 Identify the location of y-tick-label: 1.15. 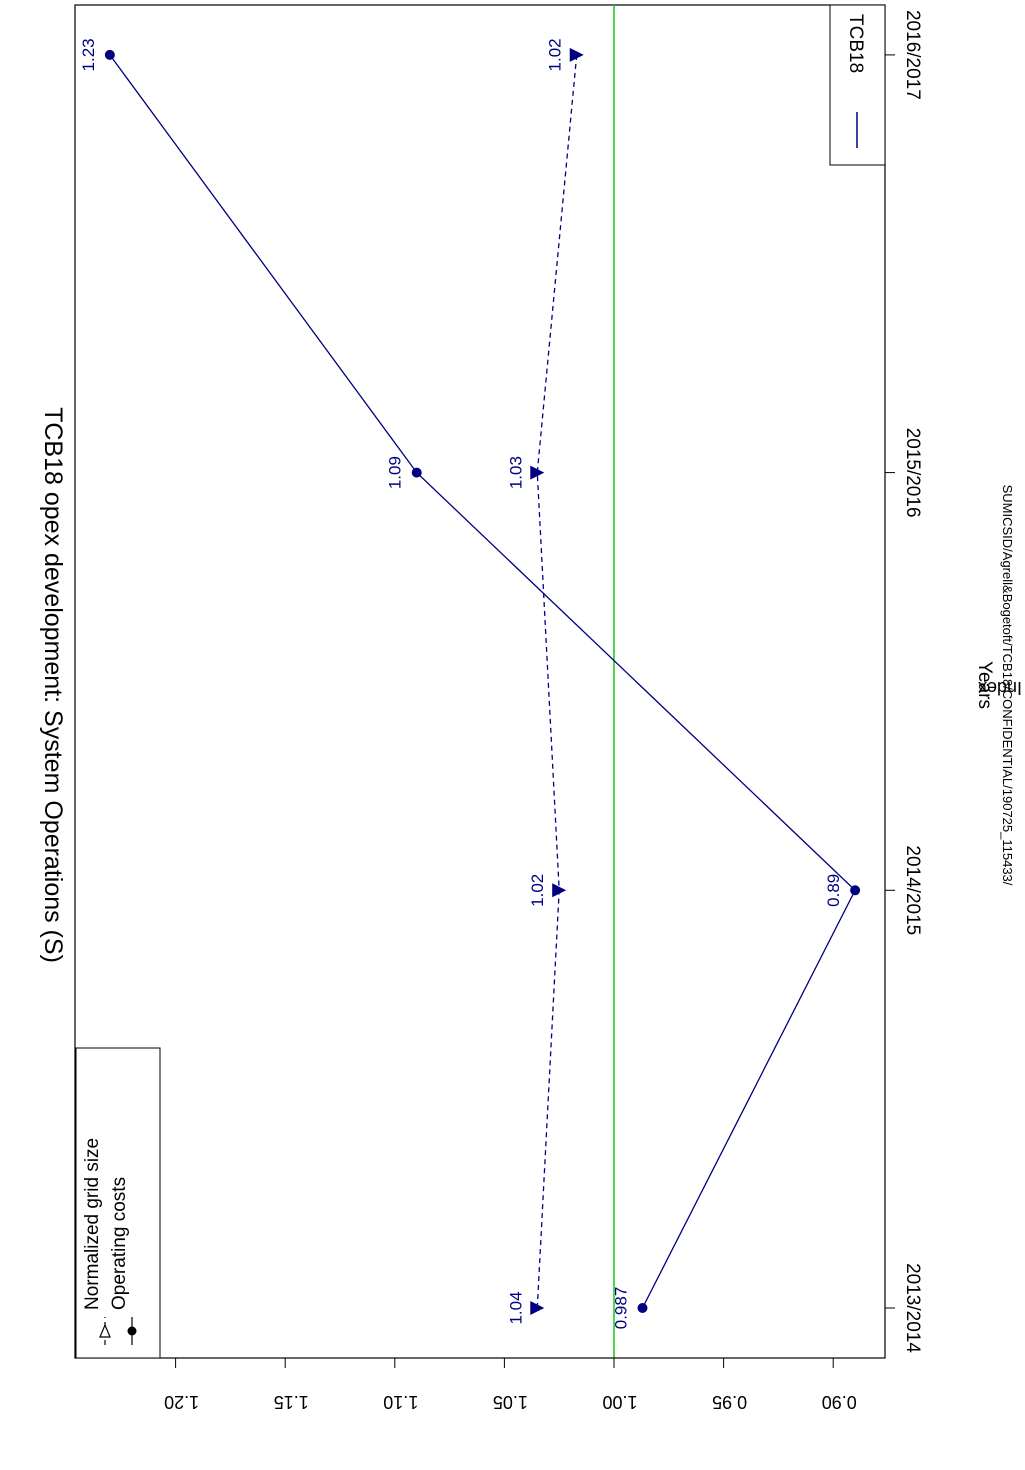
(291, 1402).